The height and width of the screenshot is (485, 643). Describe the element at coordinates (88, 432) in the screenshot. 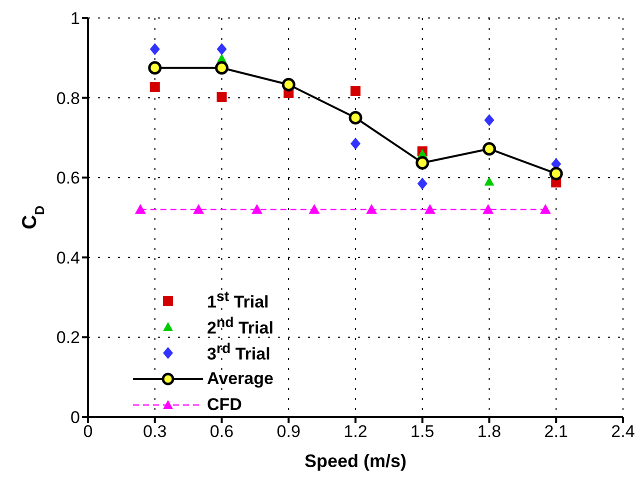

I see `x-tick-label: 0` at that location.